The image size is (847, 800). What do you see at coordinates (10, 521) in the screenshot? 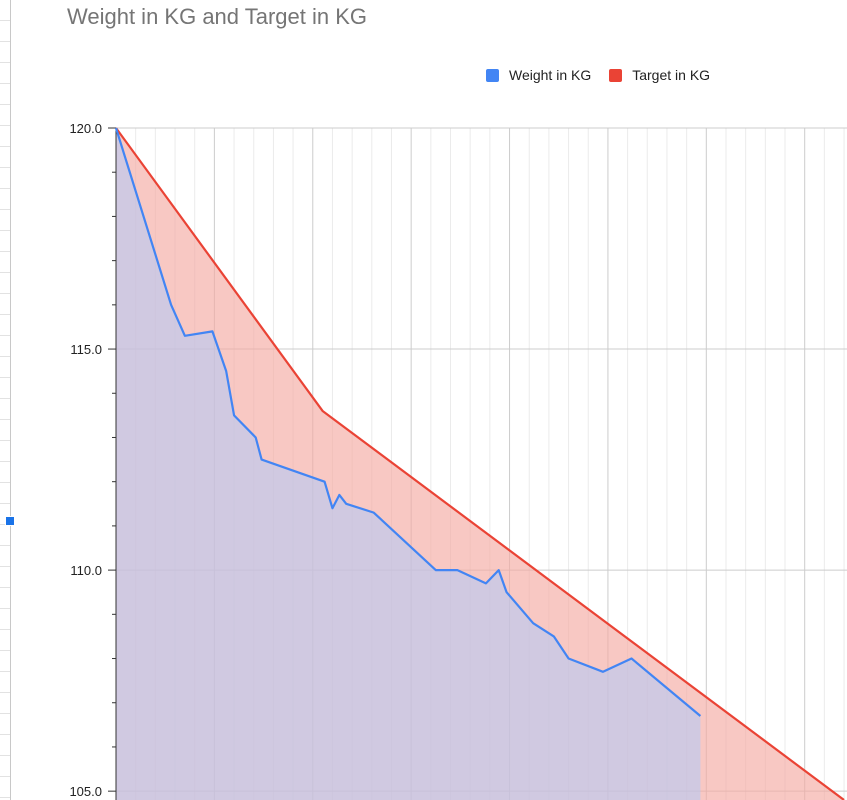
I see `chart-resize-handle` at bounding box center [10, 521].